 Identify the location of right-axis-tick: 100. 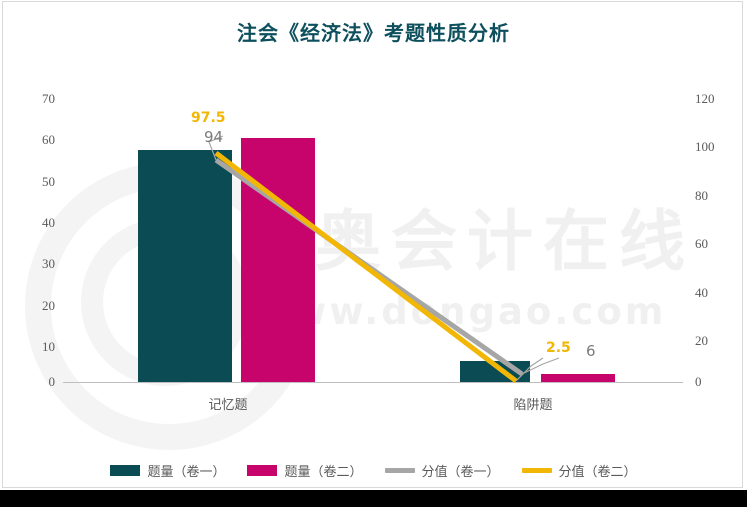
(705, 146).